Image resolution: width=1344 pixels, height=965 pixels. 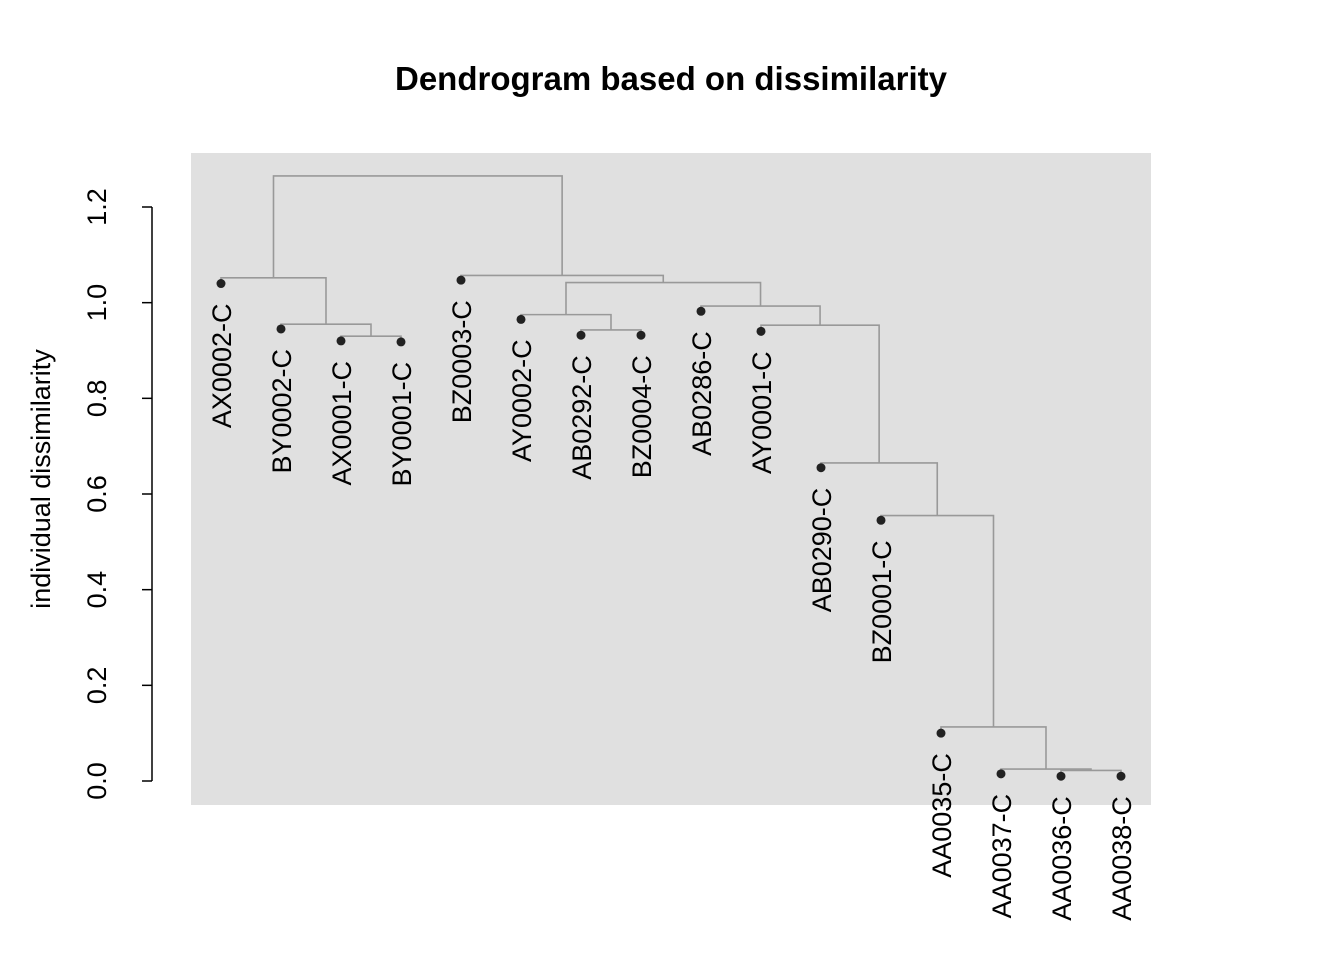 I want to click on leaf-label: AA0035-C, so click(x=942, y=815).